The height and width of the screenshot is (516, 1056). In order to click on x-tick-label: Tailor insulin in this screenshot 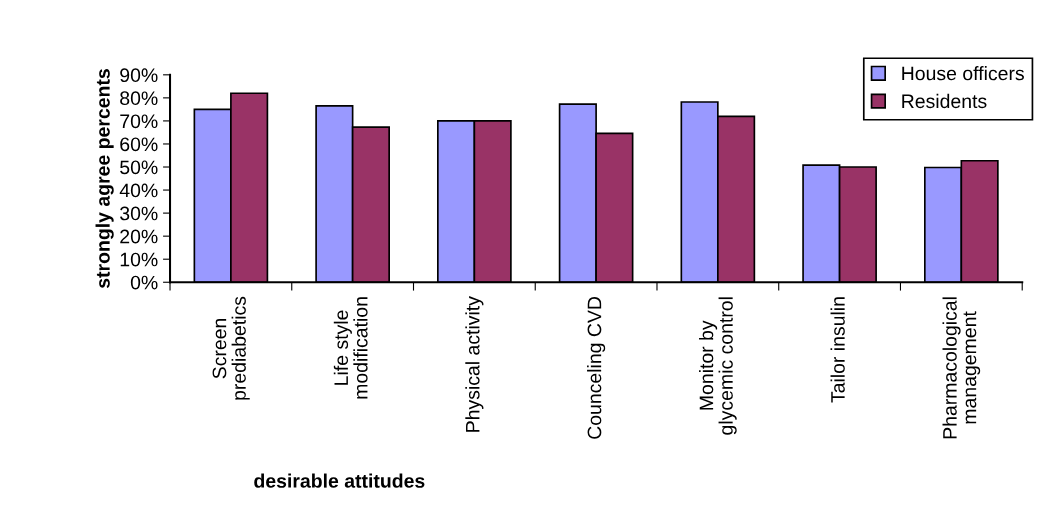, I will do `click(837, 350)`.